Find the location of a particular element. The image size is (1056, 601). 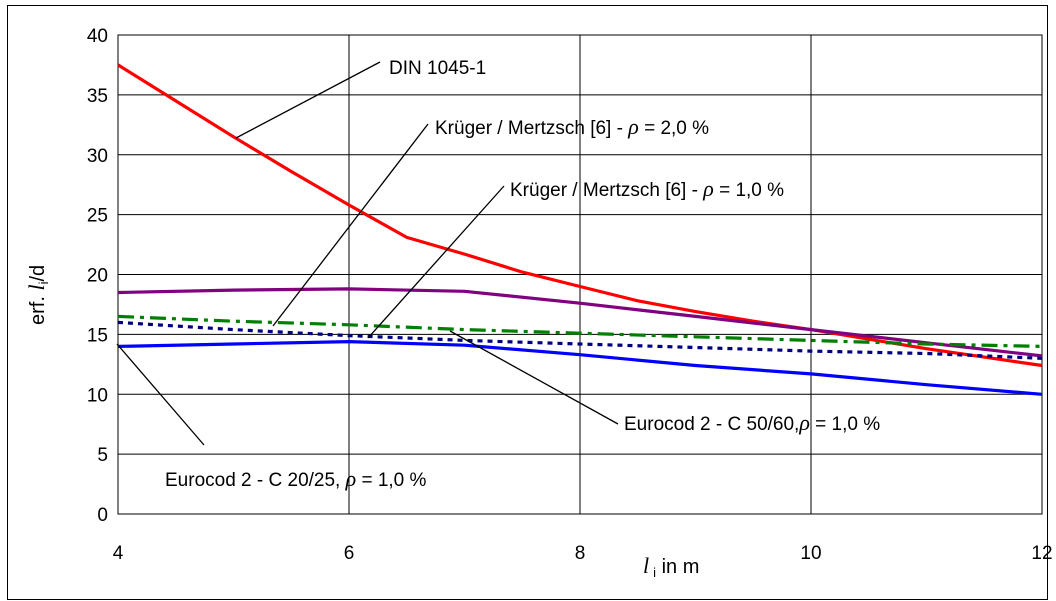

annotation-leader-din is located at coordinates (308, 100).